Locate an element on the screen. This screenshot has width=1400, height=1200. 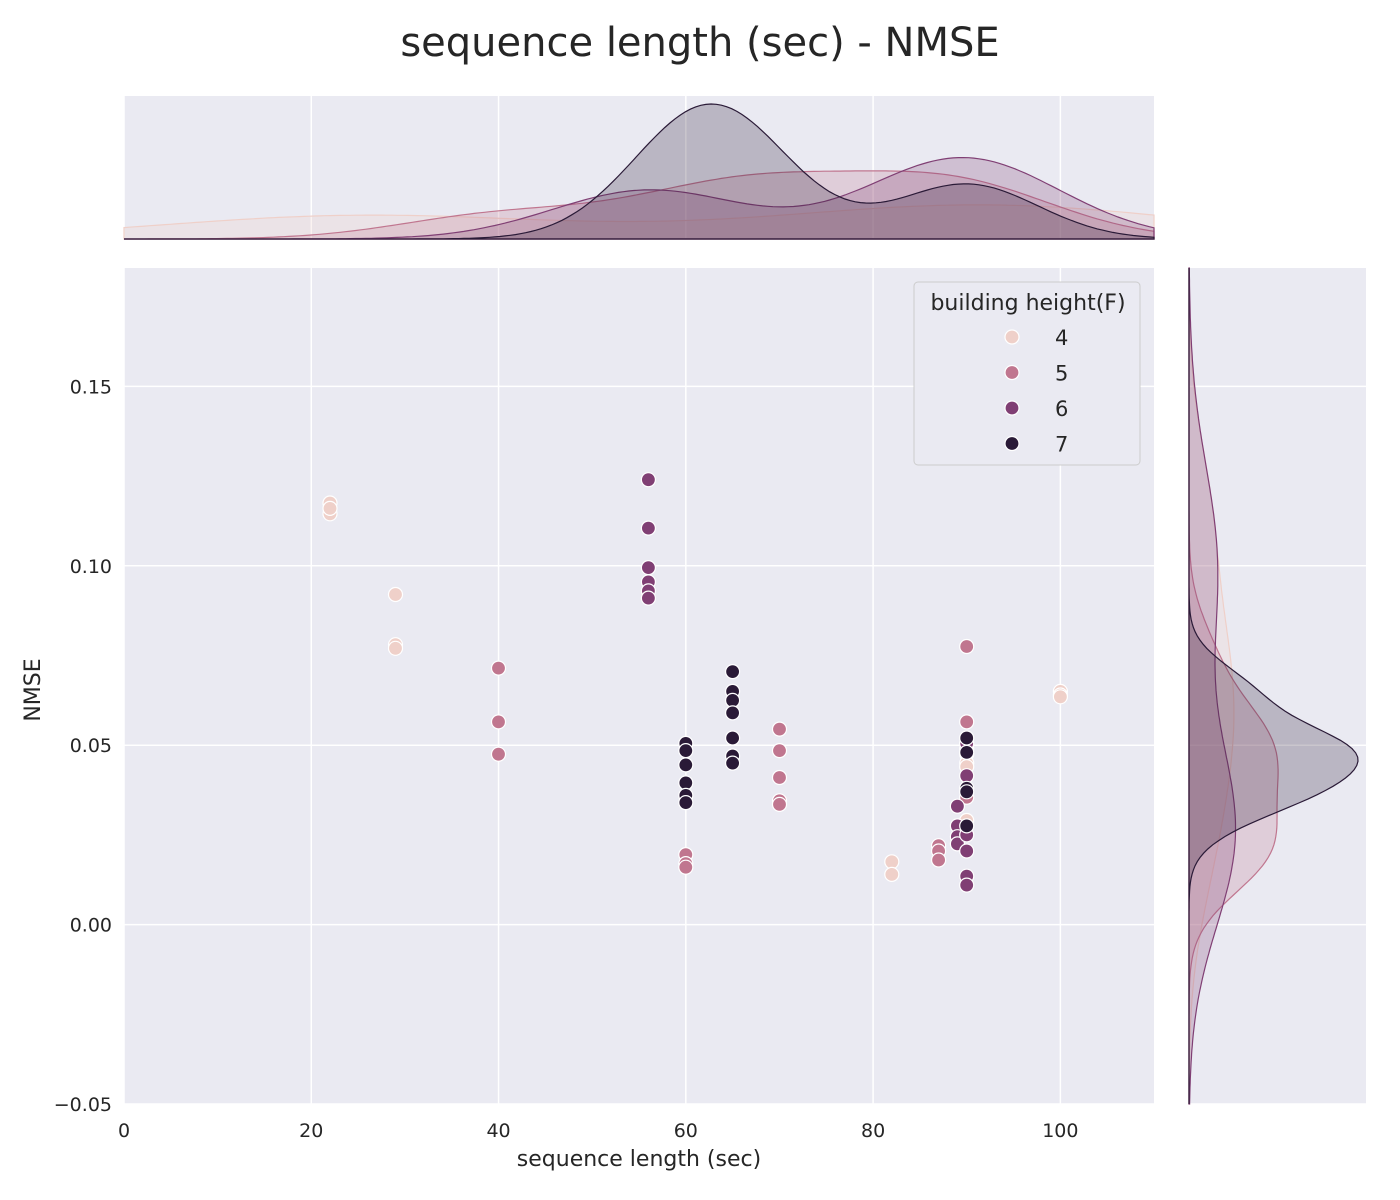
legend: building height(F) 4 5 6 7 is located at coordinates (1027, 373).